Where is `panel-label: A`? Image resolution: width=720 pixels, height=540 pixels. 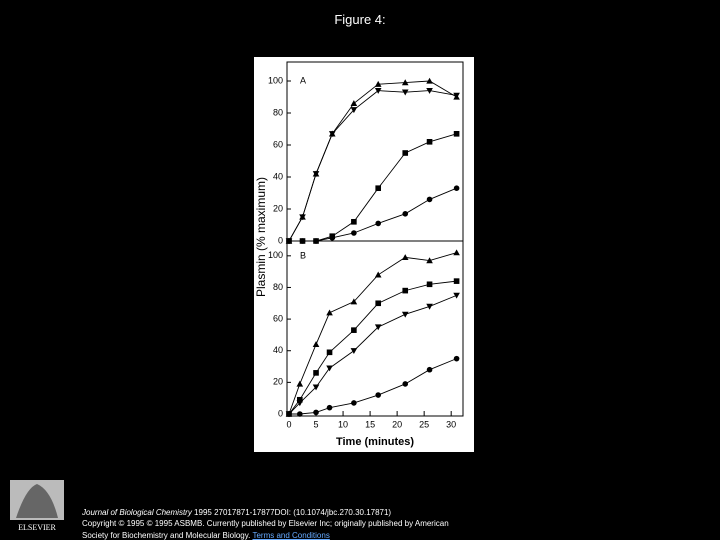
panel-label: A is located at coordinates (303, 80).